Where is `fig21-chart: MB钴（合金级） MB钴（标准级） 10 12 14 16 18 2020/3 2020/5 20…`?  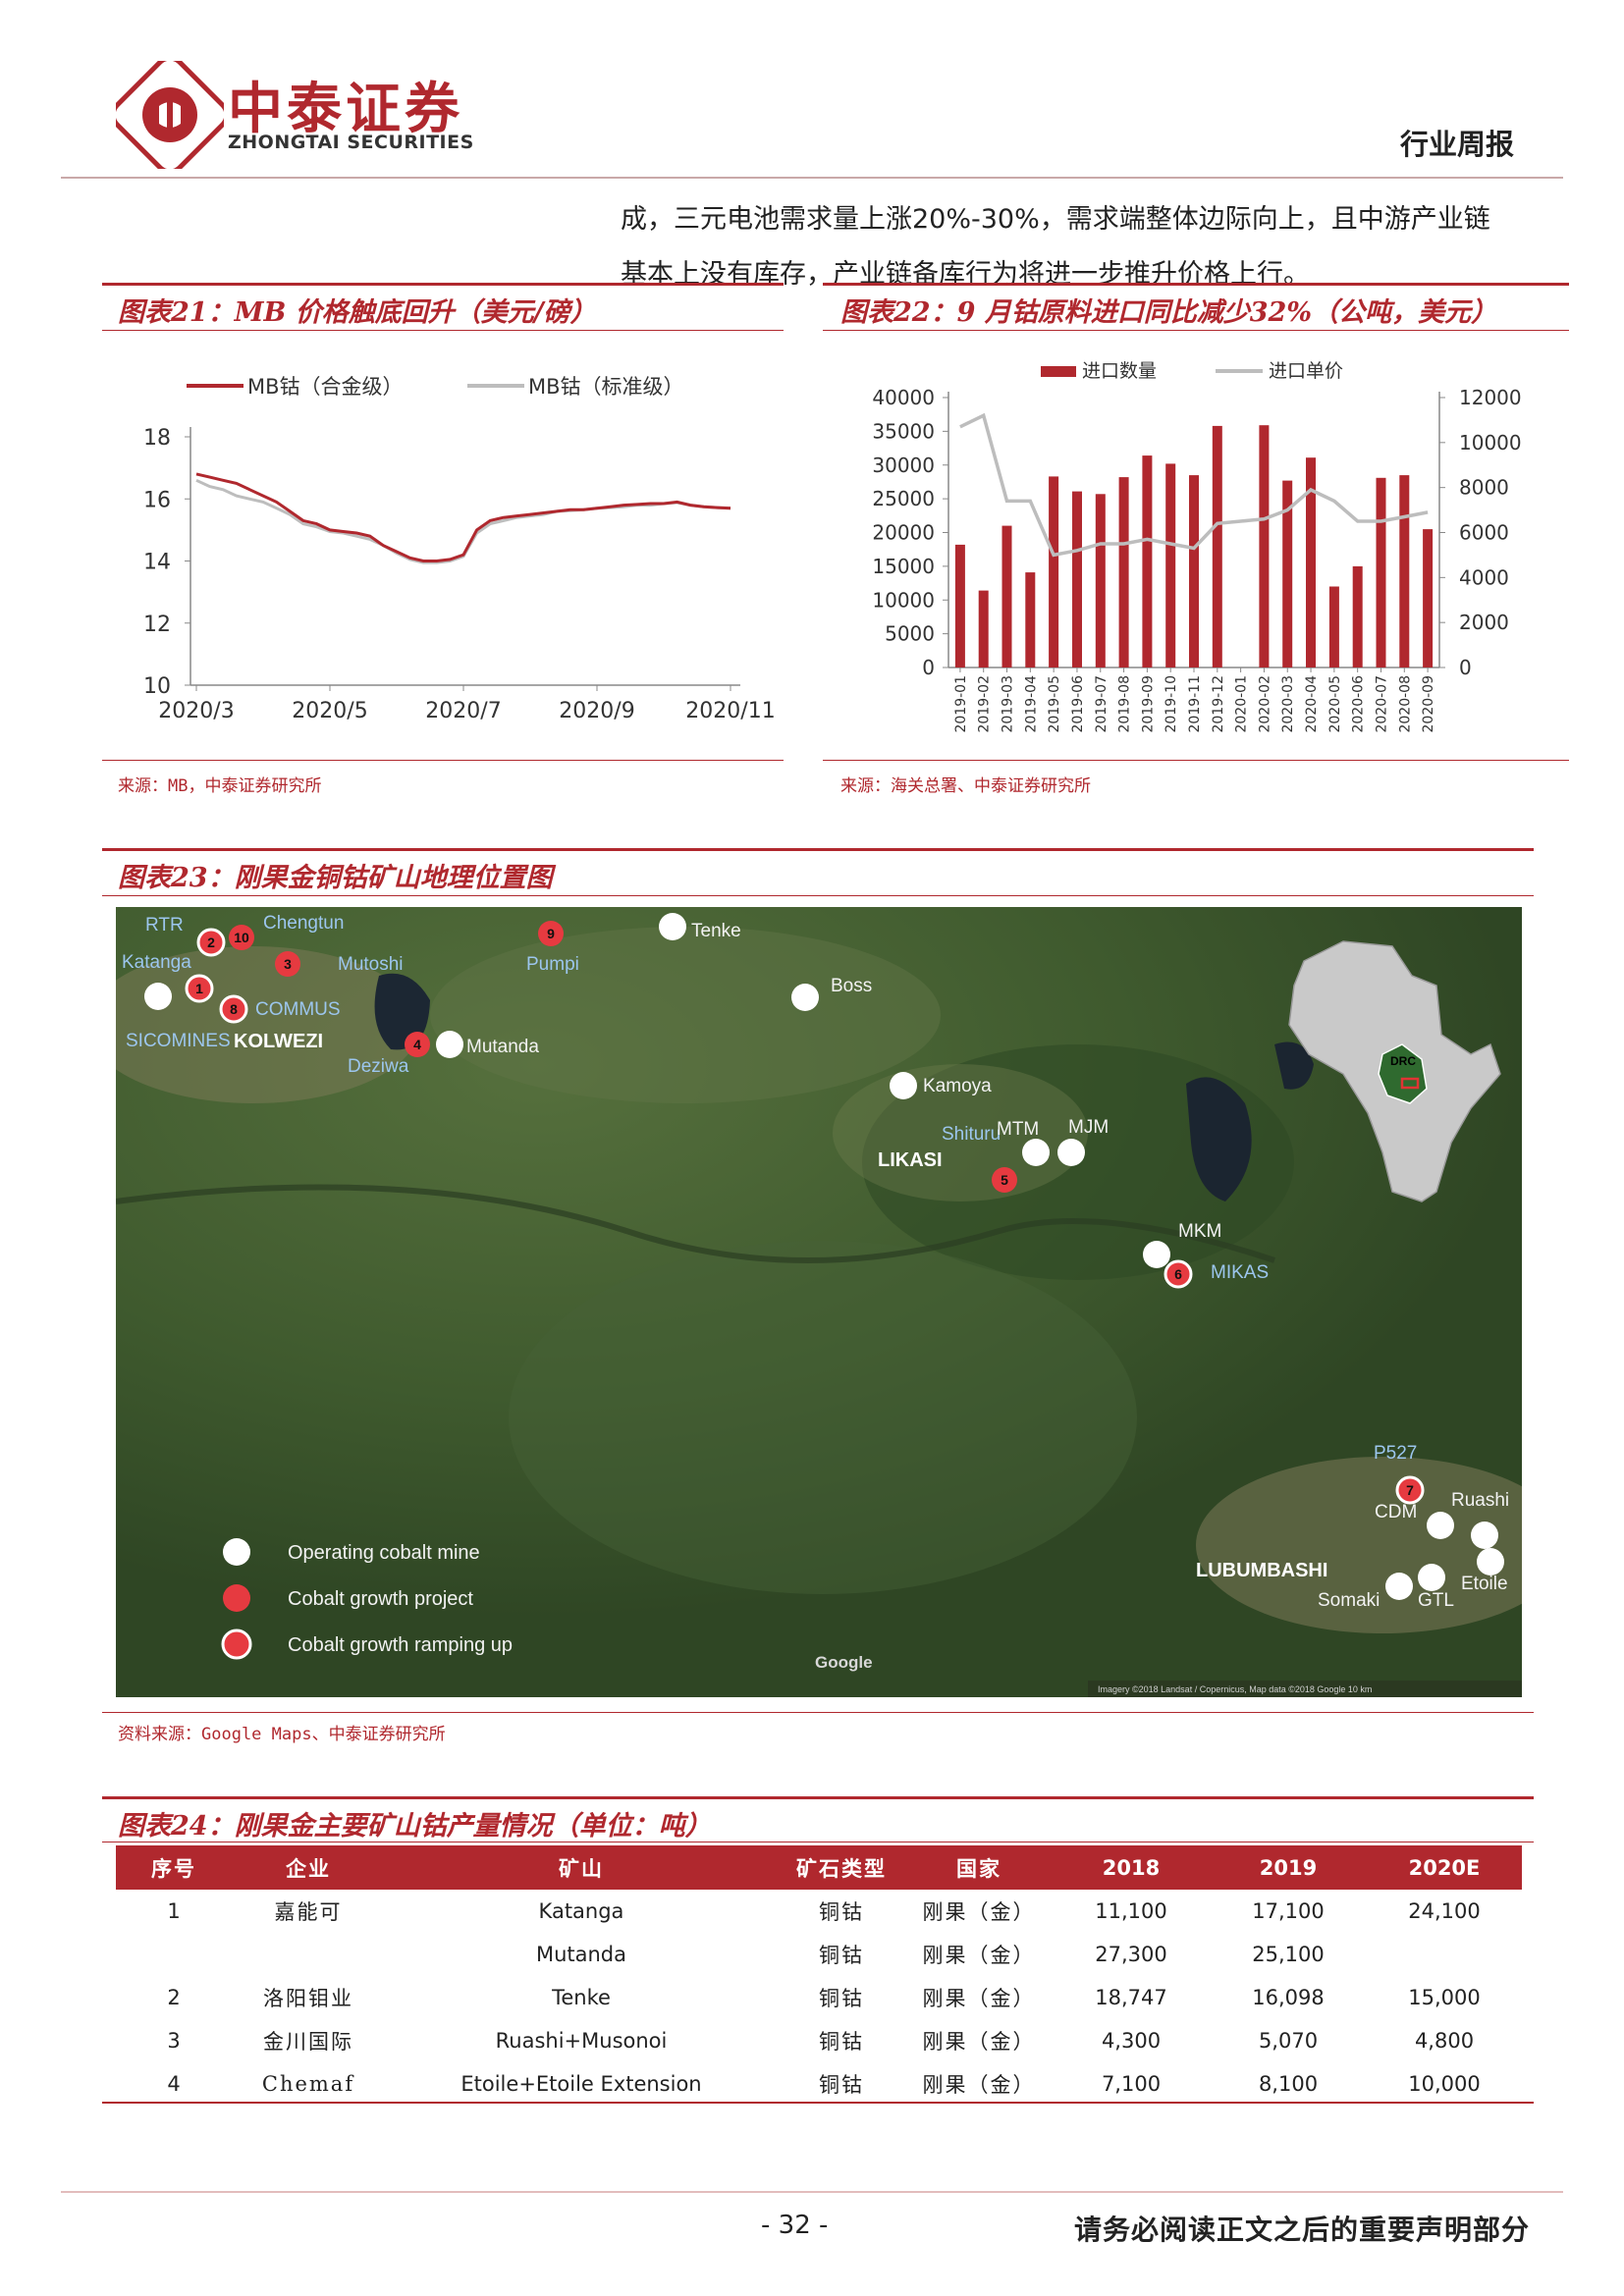
fig21-chart: MB钴（合金级） MB钴（标准级） 10 12 14 16 18 2020/3 2020/5 20… is located at coordinates (443, 546).